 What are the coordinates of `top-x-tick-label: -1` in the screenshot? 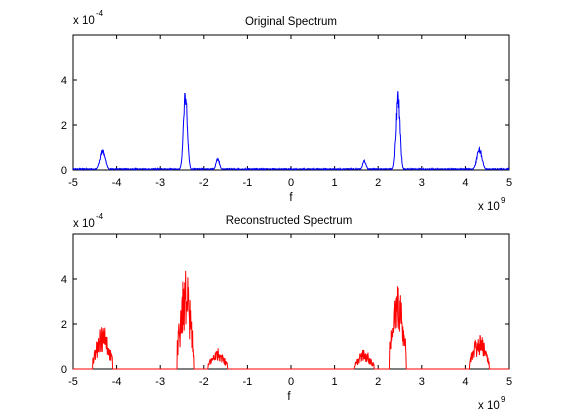 It's located at (248, 183).